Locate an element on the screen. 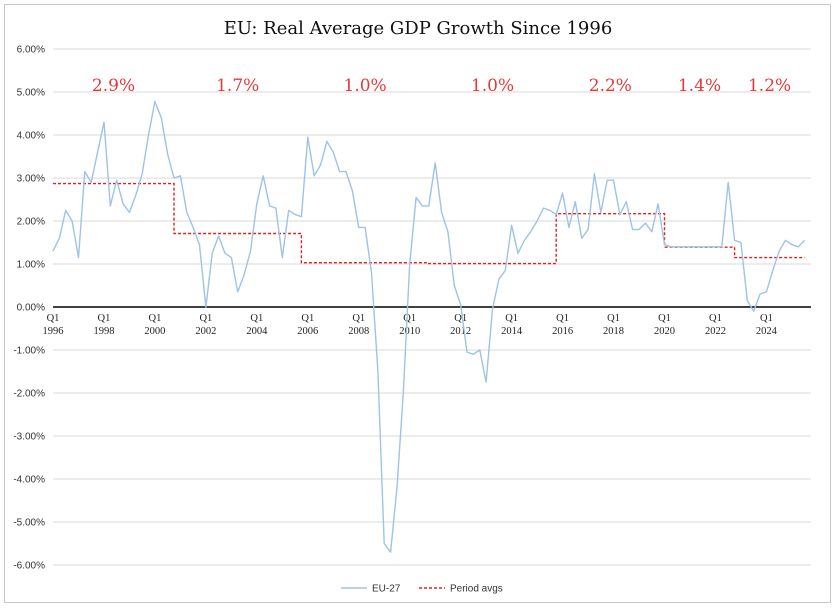 The height and width of the screenshot is (609, 837). period-average-series is located at coordinates (429, 223).